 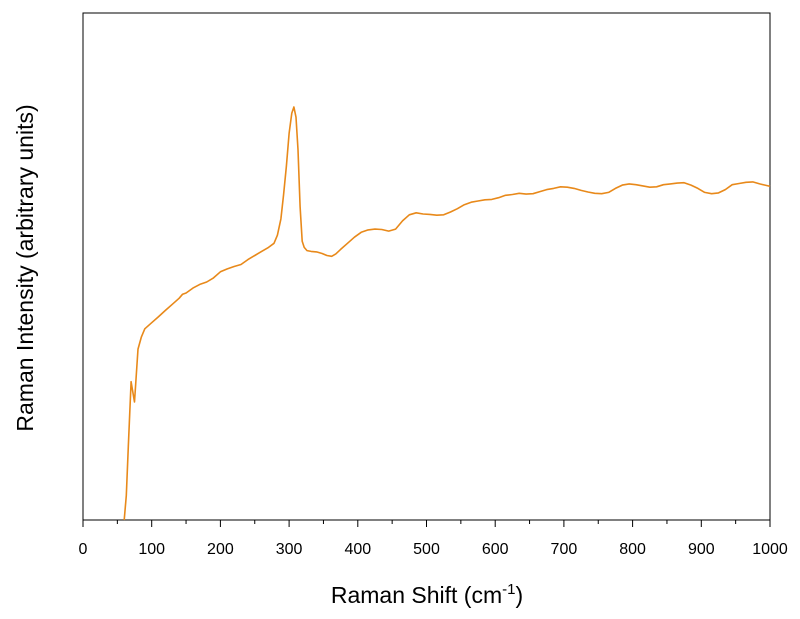 I want to click on y-axis-title: Raman Intensity (arbitrary units), so click(x=25, y=267).